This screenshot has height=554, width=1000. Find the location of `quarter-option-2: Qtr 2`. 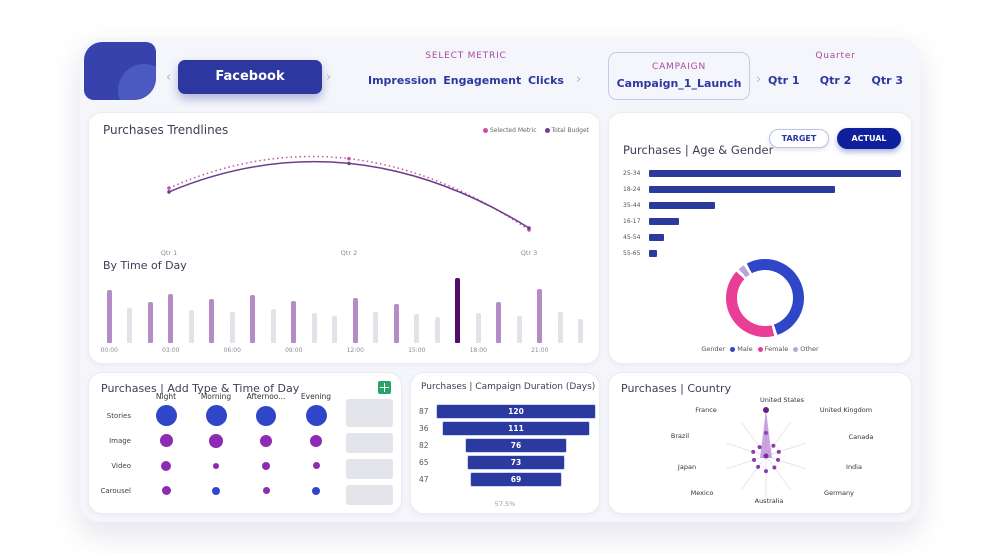

quarter-option-2: Qtr 2 is located at coordinates (835, 80).